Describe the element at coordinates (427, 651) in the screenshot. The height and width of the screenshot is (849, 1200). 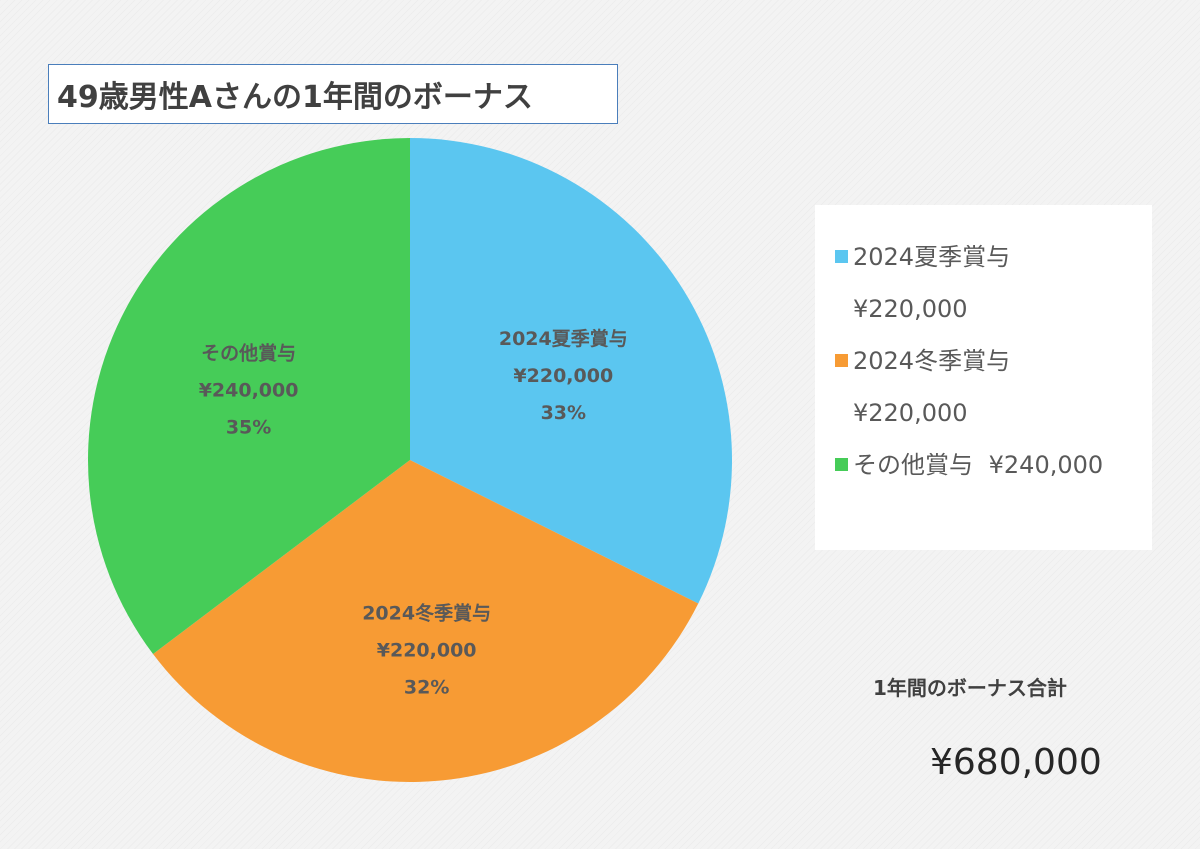
I see `pie-value-winter: ¥220,000` at that location.